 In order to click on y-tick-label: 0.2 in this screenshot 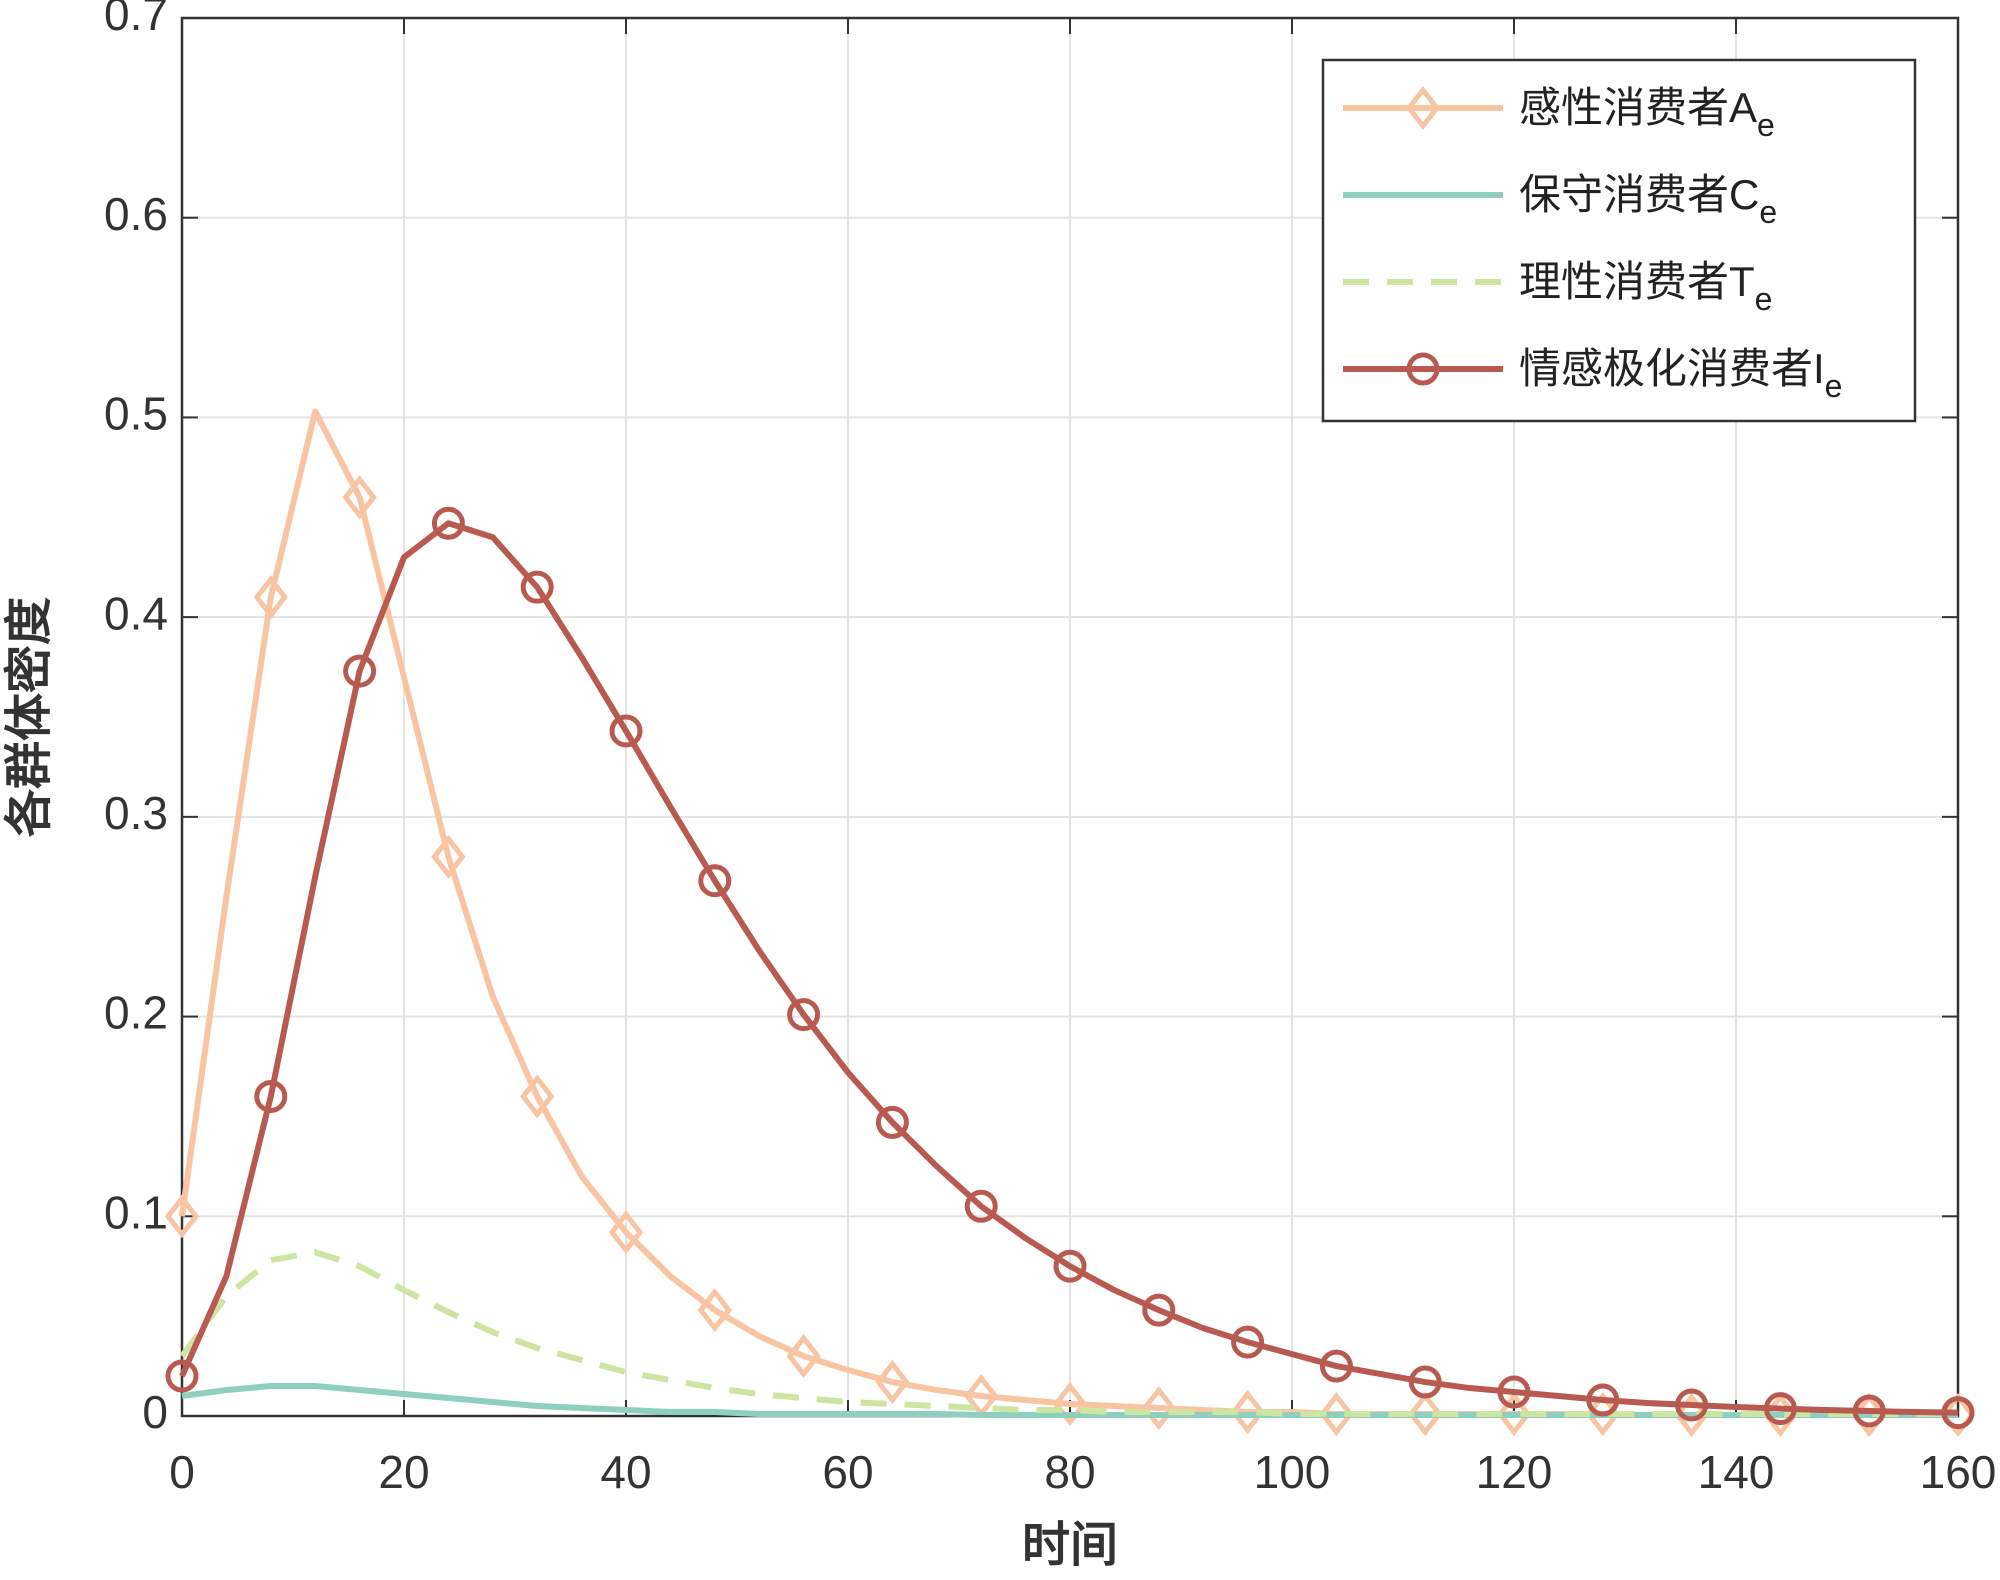, I will do `click(136, 1013)`.